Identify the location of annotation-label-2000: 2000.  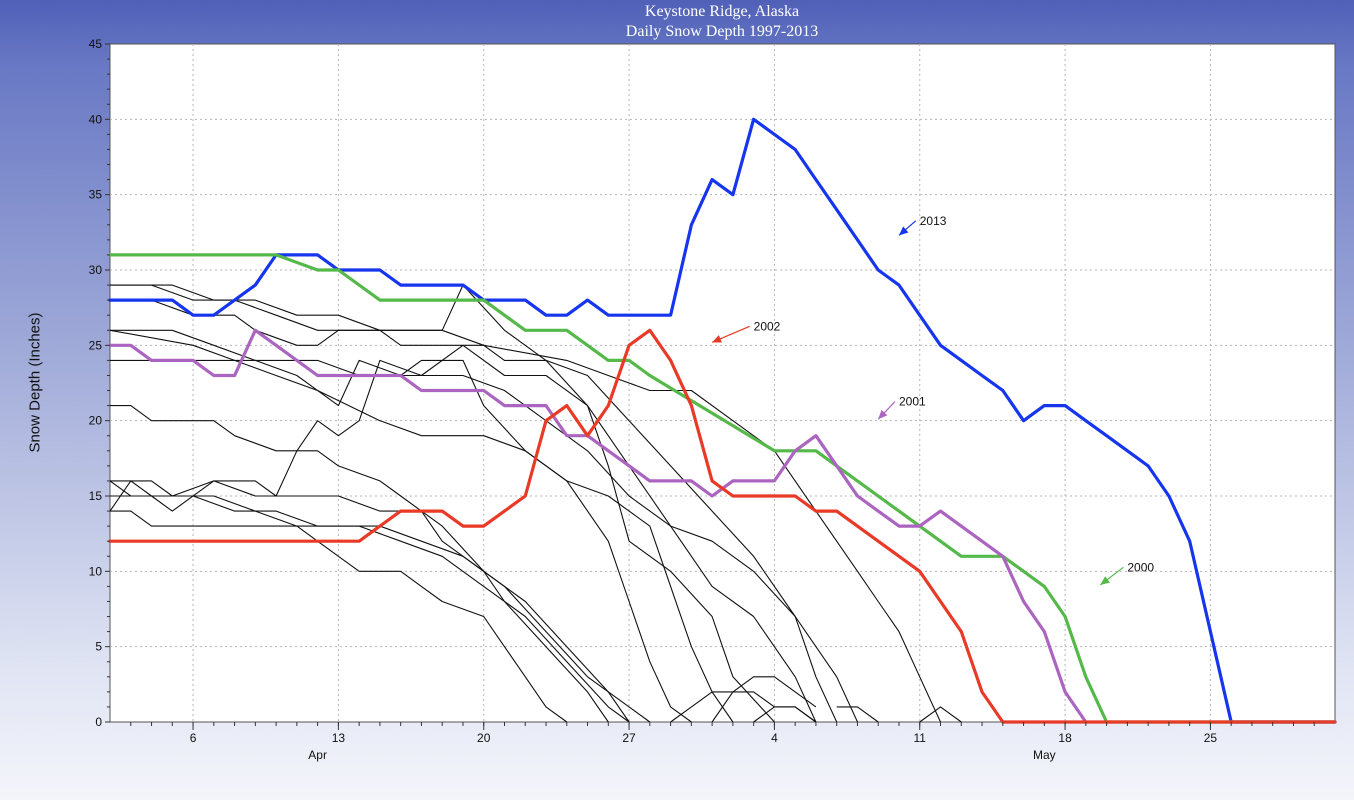
(1140, 567).